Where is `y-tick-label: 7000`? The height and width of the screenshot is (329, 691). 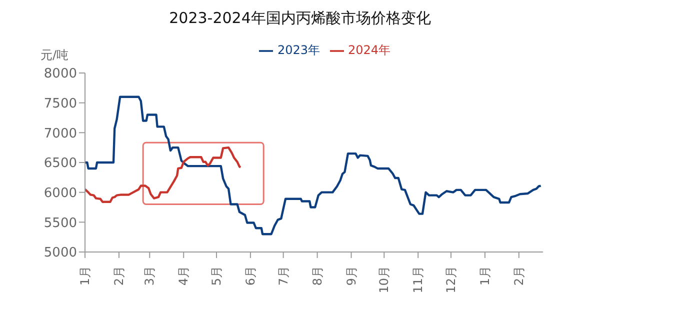
y-tick-label: 7000 is located at coordinates (60, 134).